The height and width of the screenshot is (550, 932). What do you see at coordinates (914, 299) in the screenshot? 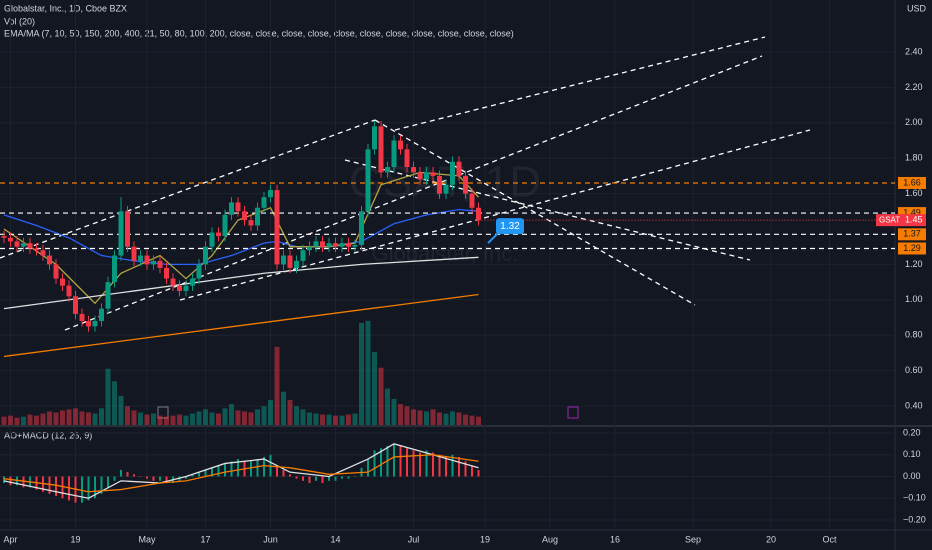
I see `y-tick-label: 1.00` at bounding box center [914, 299].